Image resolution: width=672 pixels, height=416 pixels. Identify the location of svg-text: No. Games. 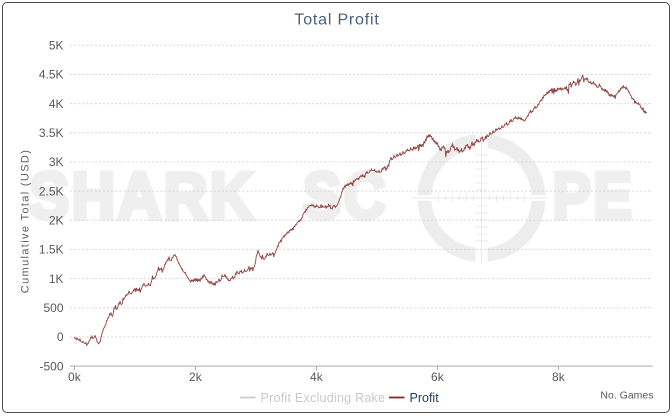
(626, 396).